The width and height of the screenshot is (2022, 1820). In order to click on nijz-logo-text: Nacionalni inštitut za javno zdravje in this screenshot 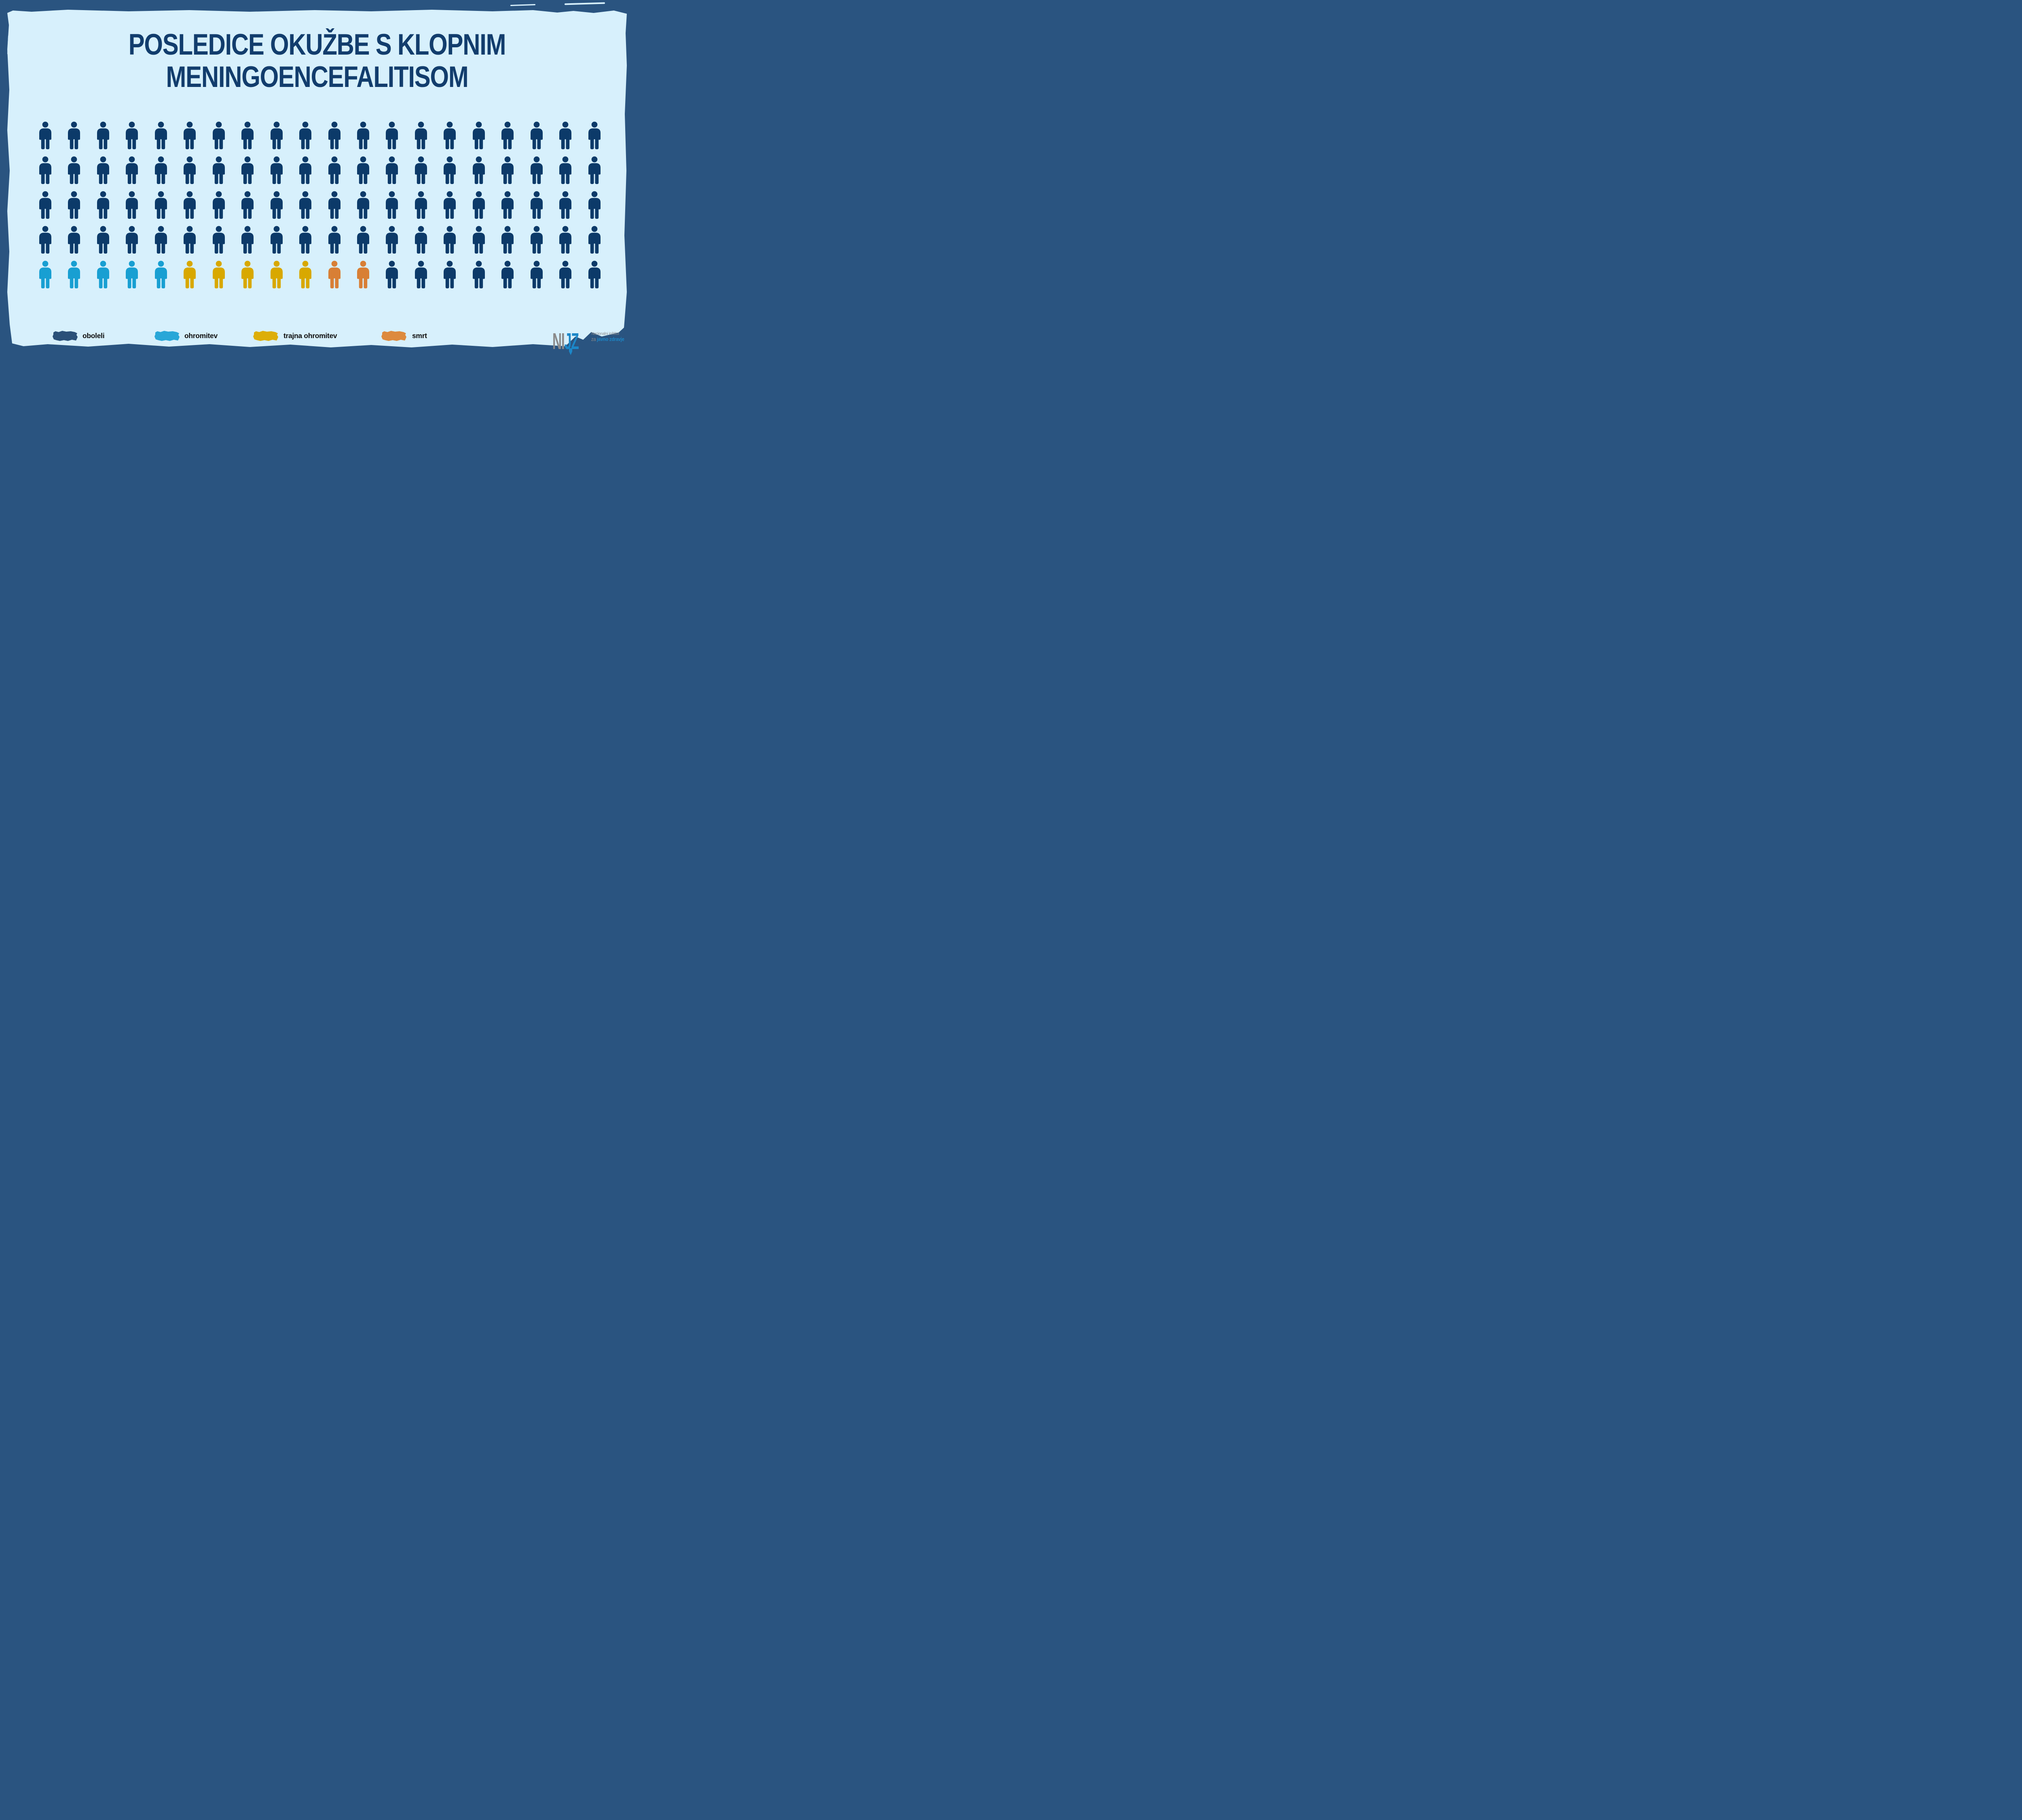, I will do `click(607, 337)`.